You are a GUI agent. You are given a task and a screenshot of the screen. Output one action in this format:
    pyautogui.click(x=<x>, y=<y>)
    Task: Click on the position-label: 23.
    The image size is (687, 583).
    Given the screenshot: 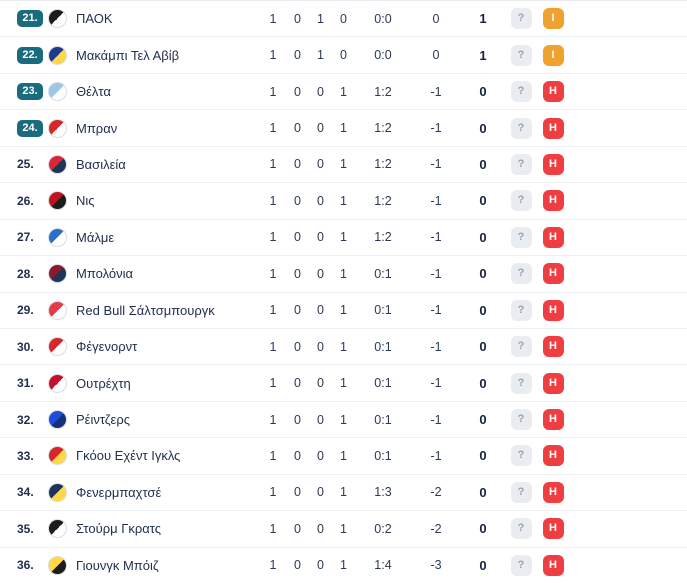 What is the action you would take?
    pyautogui.click(x=30, y=92)
    